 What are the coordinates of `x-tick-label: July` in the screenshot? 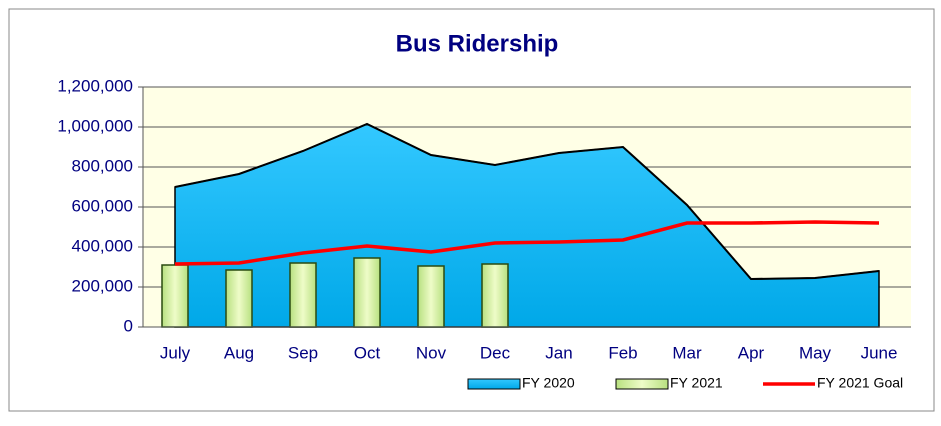 It's located at (175, 352).